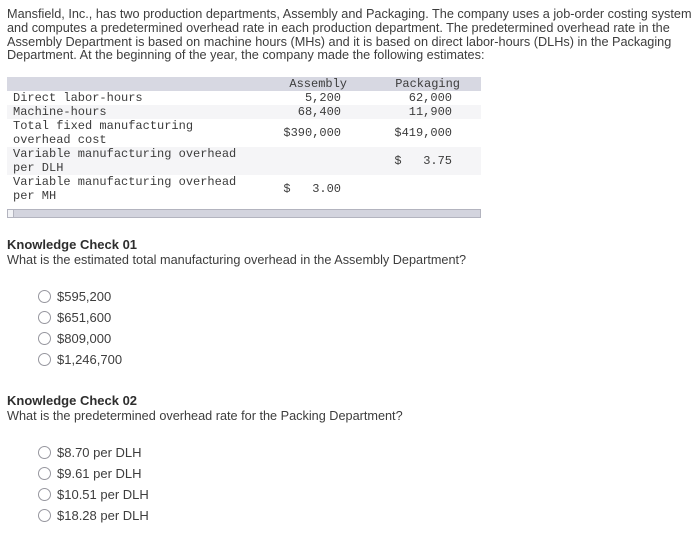 The width and height of the screenshot is (700, 536). I want to click on knowledge-check-title: Knowledge Check 01, so click(72, 245).